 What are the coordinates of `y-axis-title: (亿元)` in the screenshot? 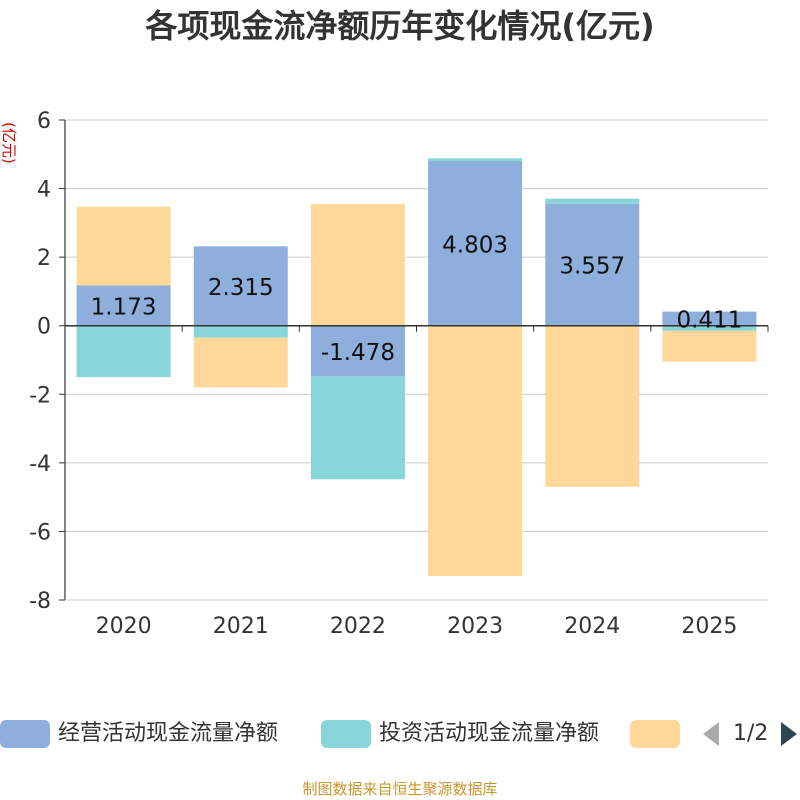 It's located at (9, 143).